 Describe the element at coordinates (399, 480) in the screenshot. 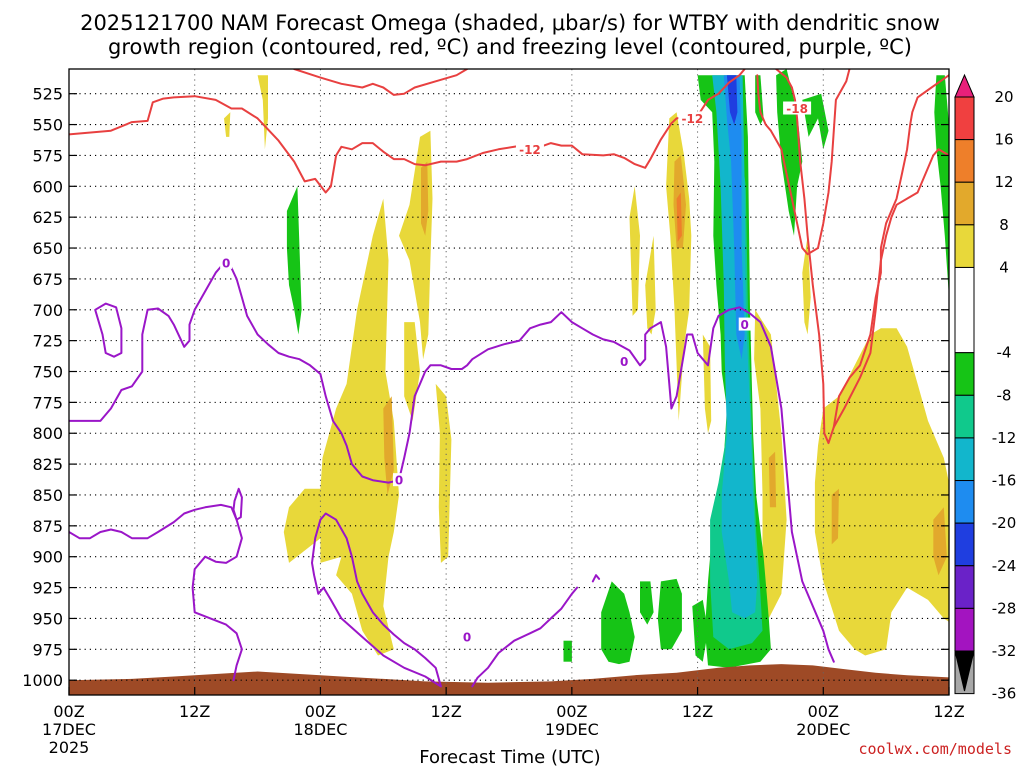

I see `contour-label-group-4: 0` at that location.